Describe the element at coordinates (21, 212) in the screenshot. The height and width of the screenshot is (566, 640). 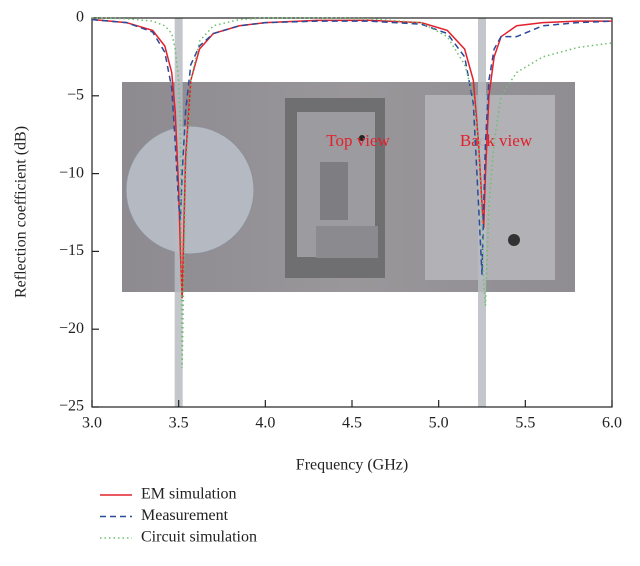
I see `y-axis-label: Reflection coefficient (dB)` at that location.